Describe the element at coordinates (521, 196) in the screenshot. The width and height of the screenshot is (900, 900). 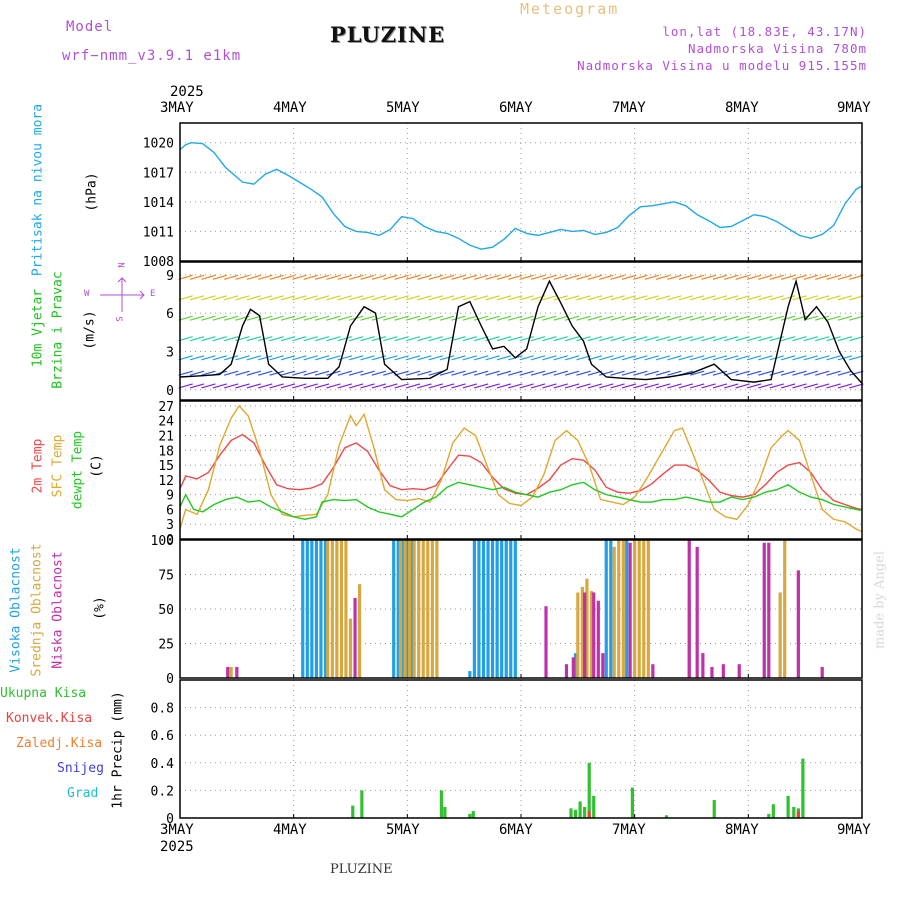
I see `series-line` at that location.